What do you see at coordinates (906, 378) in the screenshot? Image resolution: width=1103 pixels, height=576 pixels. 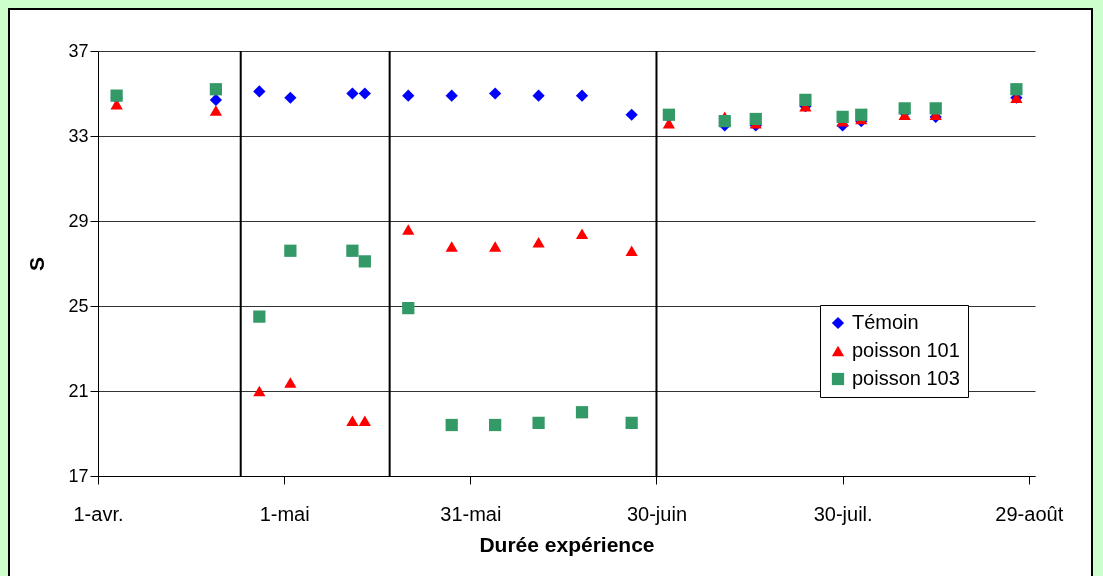 I see `legend-label: poisson 103` at bounding box center [906, 378].